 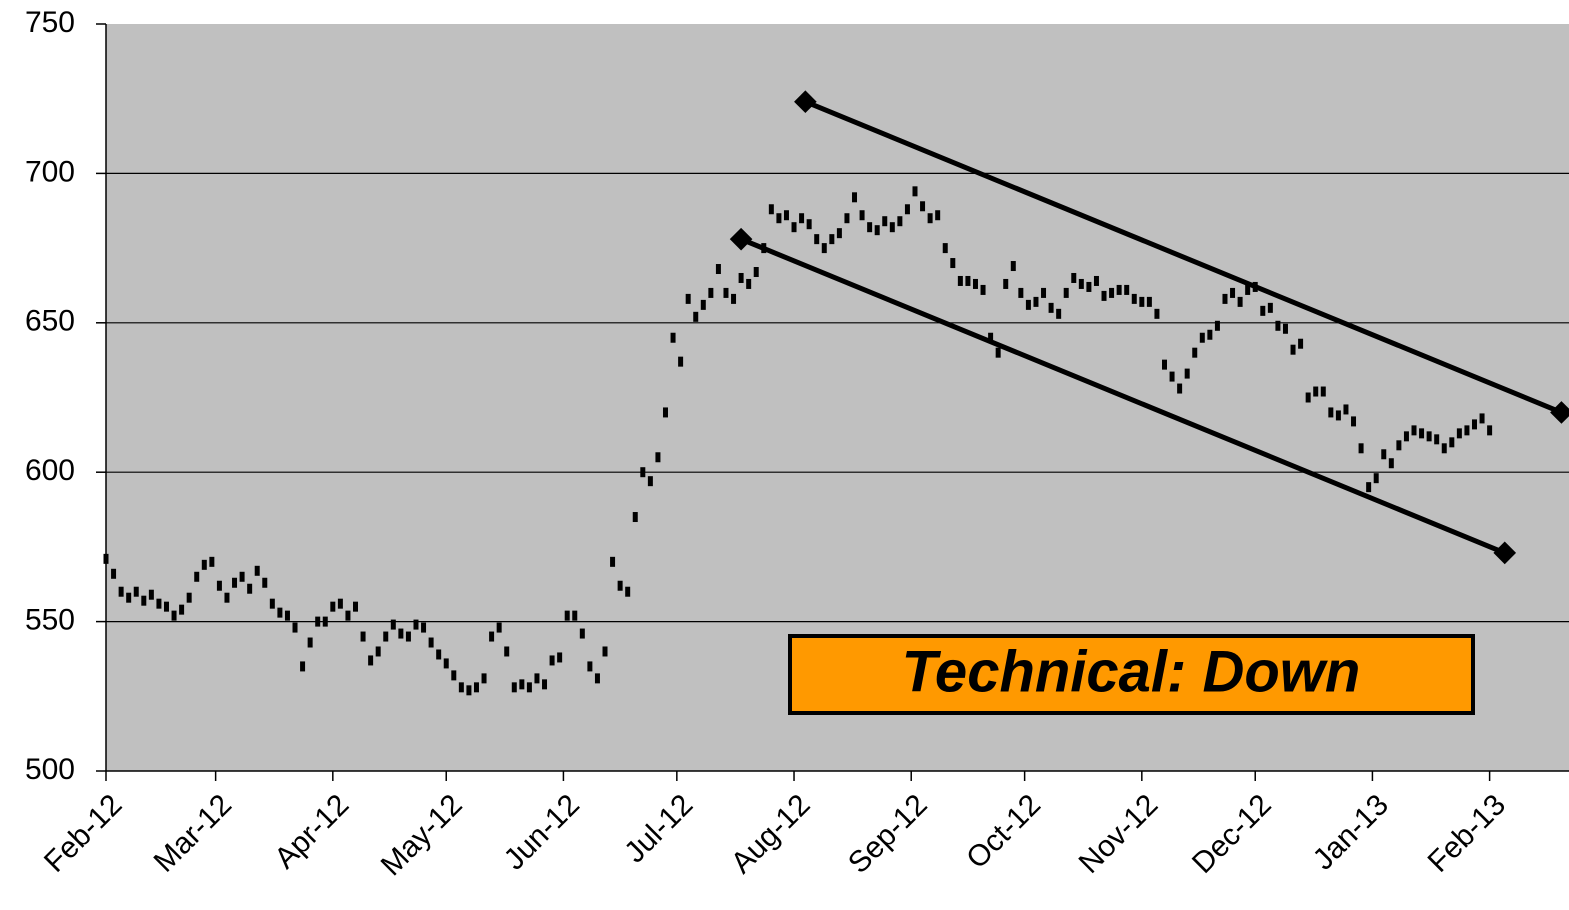 I want to click on x-tick-label: Feb-12, so click(x=83, y=833).